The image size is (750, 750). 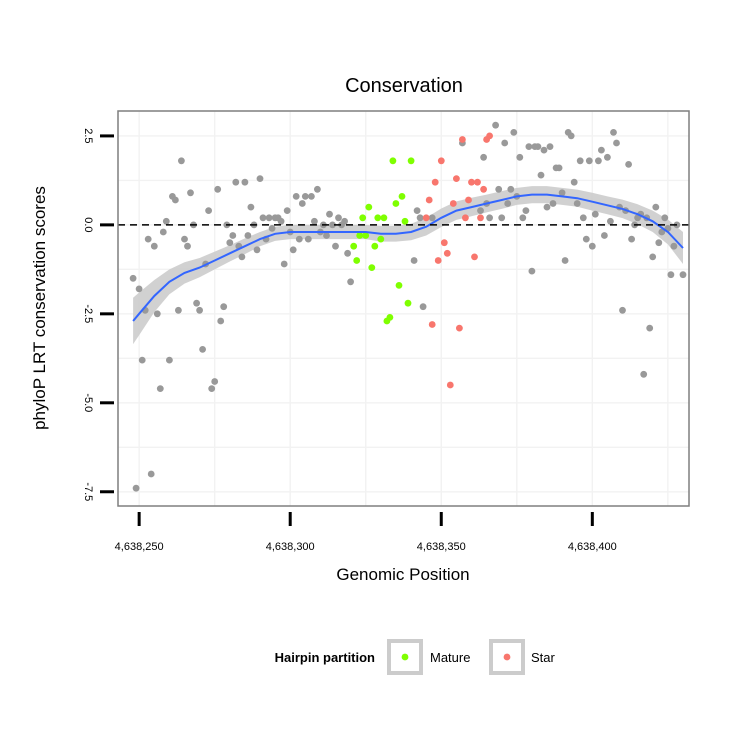 I want to click on y-tick-label: -5.0, so click(x=88, y=402).